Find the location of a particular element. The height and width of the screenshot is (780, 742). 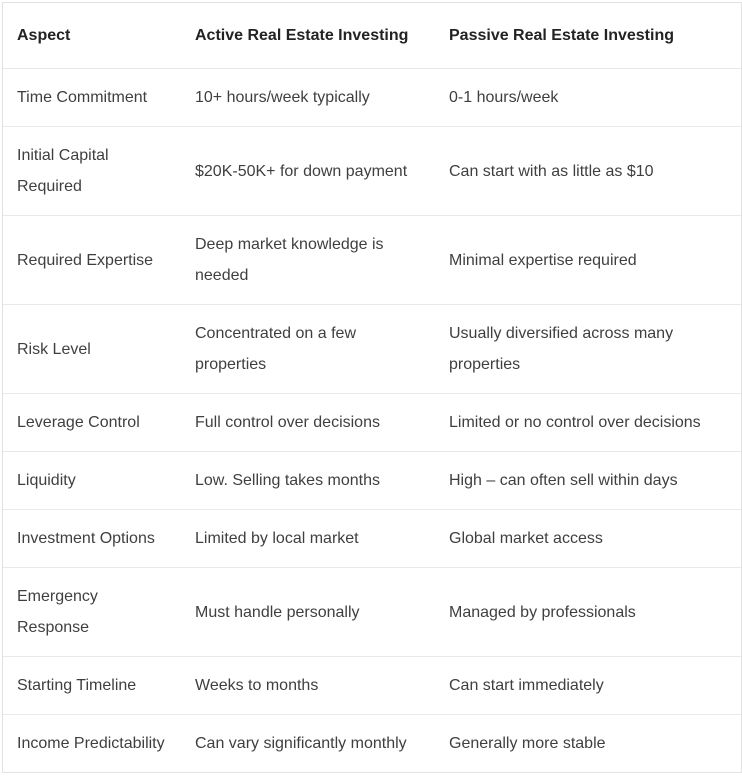

column-header-passive: Passive Real Estate Investing is located at coordinates (561, 35).